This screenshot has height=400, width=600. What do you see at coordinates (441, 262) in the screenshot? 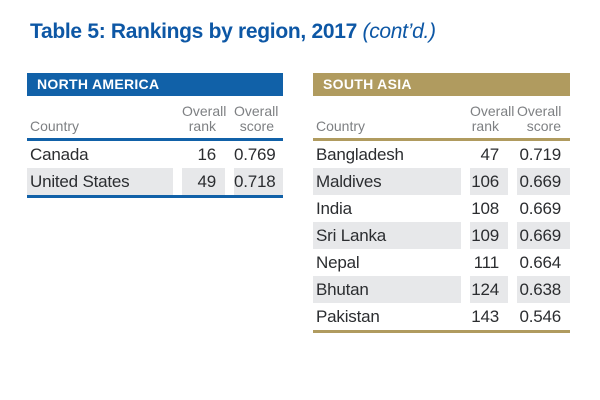
I see `table-row-nepal: Nepal 111 0.664` at bounding box center [441, 262].